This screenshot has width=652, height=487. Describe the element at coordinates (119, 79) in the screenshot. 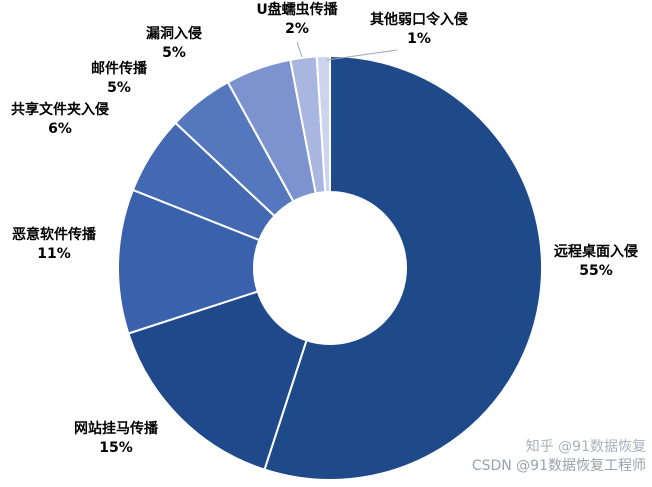

I see `slice-label-email-spread: 邮件传播 5%` at that location.